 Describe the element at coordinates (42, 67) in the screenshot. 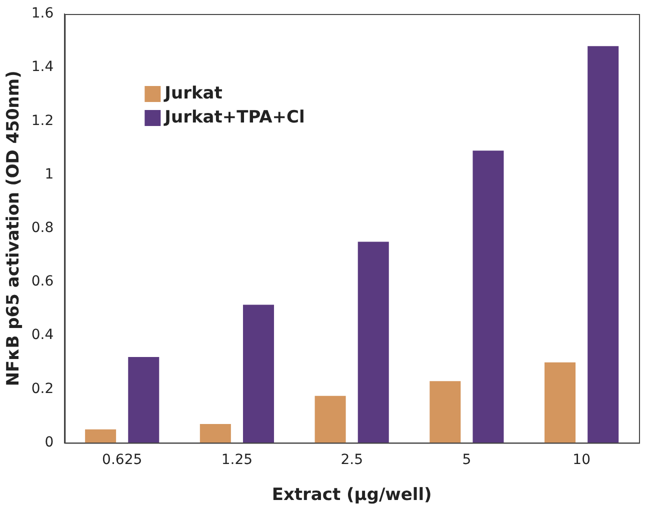

I see `y-tick-label: 1.4` at that location.